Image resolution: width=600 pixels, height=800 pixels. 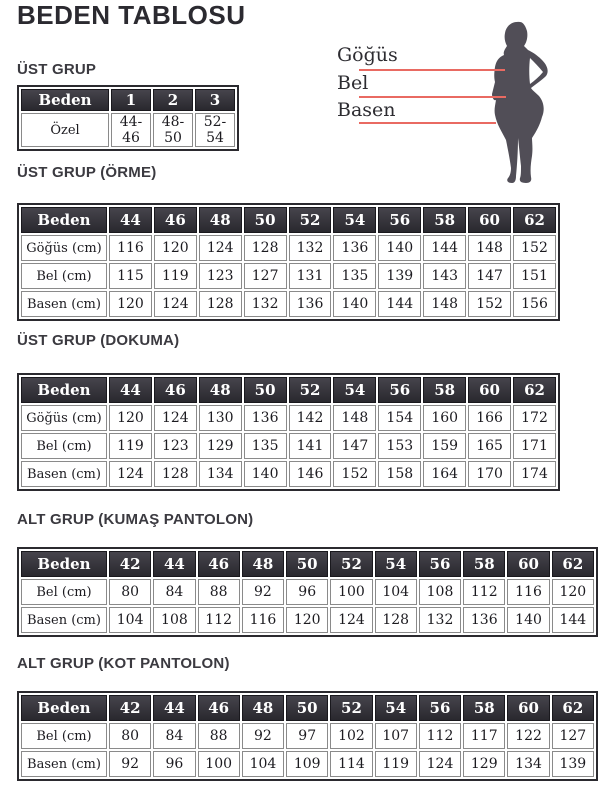 I want to click on value-cell: 109, so click(x=307, y=764).